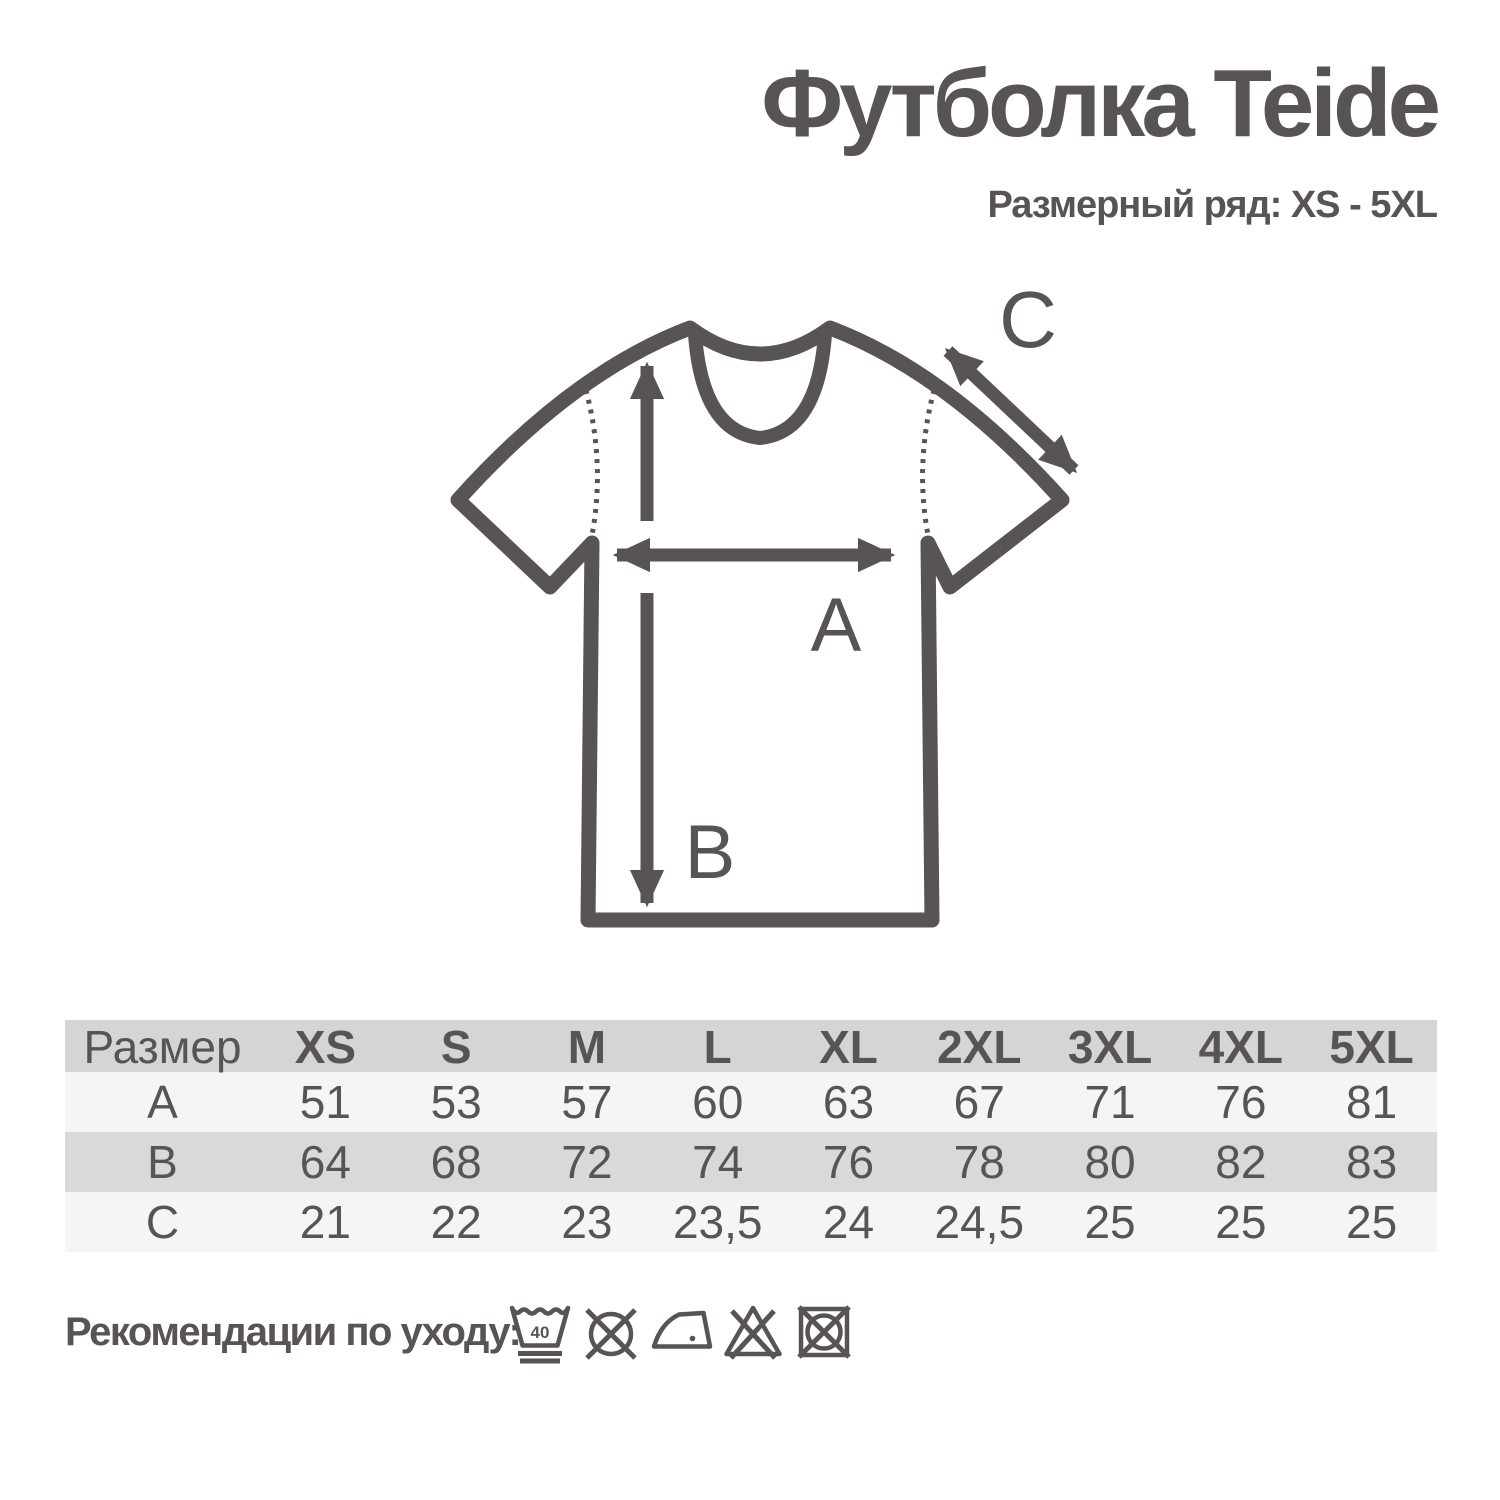 Image resolution: width=1500 pixels, height=1500 pixels. Describe the element at coordinates (587, 1162) in the screenshot. I see `table-cell: 72` at that location.